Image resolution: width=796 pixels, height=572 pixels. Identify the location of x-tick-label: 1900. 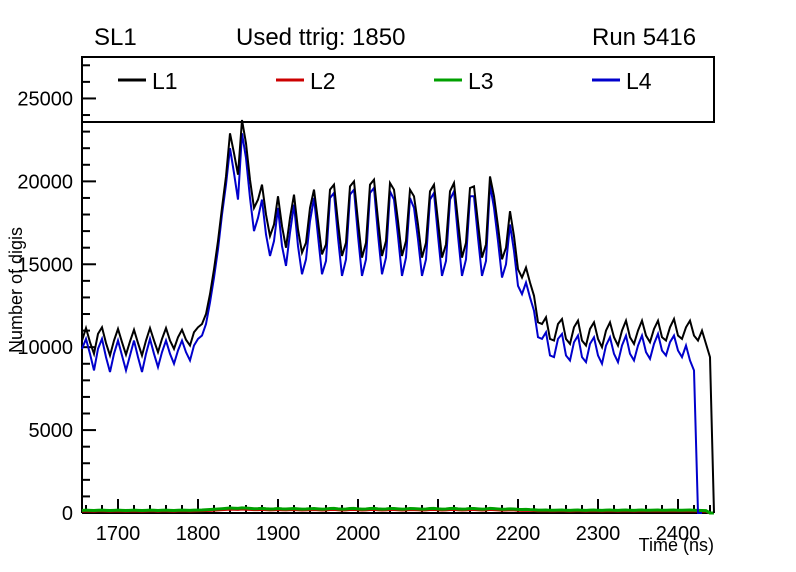
(278, 534).